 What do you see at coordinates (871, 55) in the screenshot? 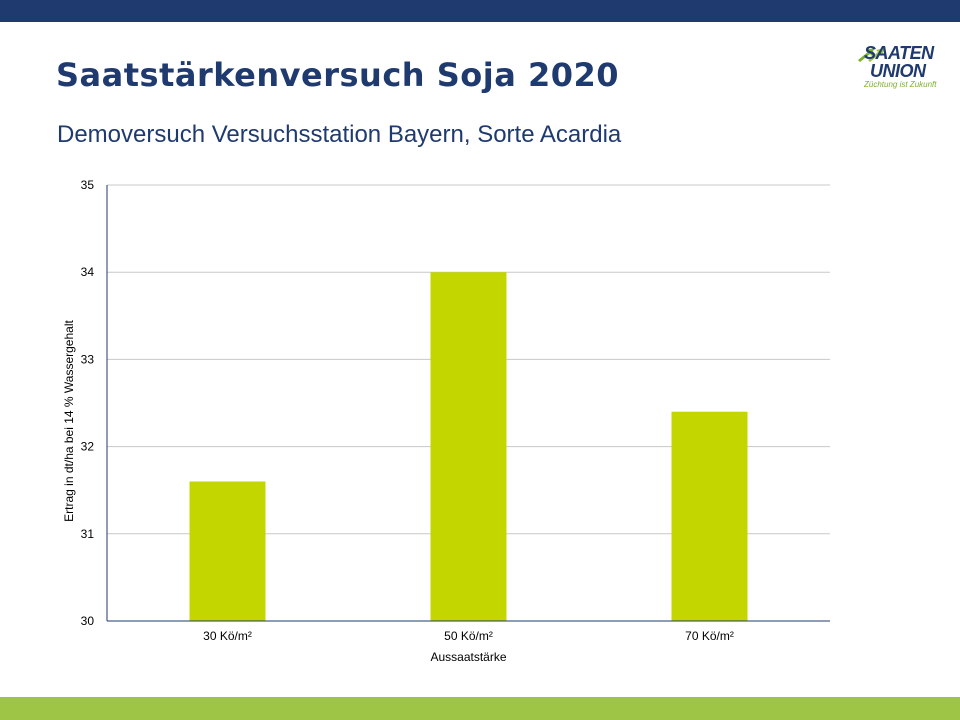
I see `logo-arrows-icon` at bounding box center [871, 55].